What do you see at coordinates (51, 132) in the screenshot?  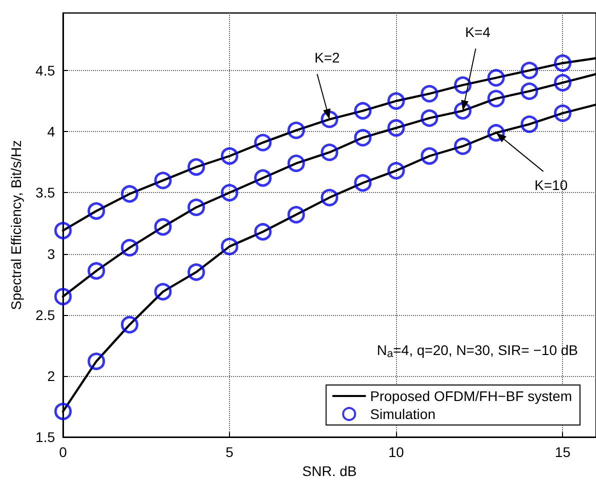 I see `y-tick-label: 4` at bounding box center [51, 132].